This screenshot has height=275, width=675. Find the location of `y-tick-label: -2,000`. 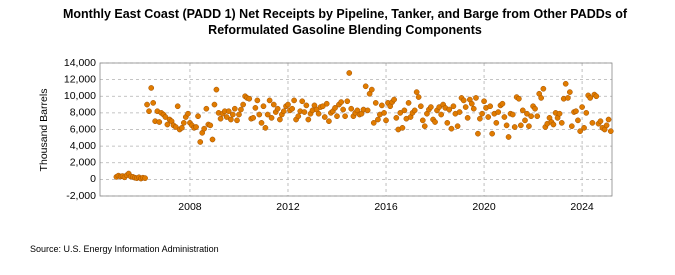

y-tick-label: -2,000 is located at coordinates (81, 196).